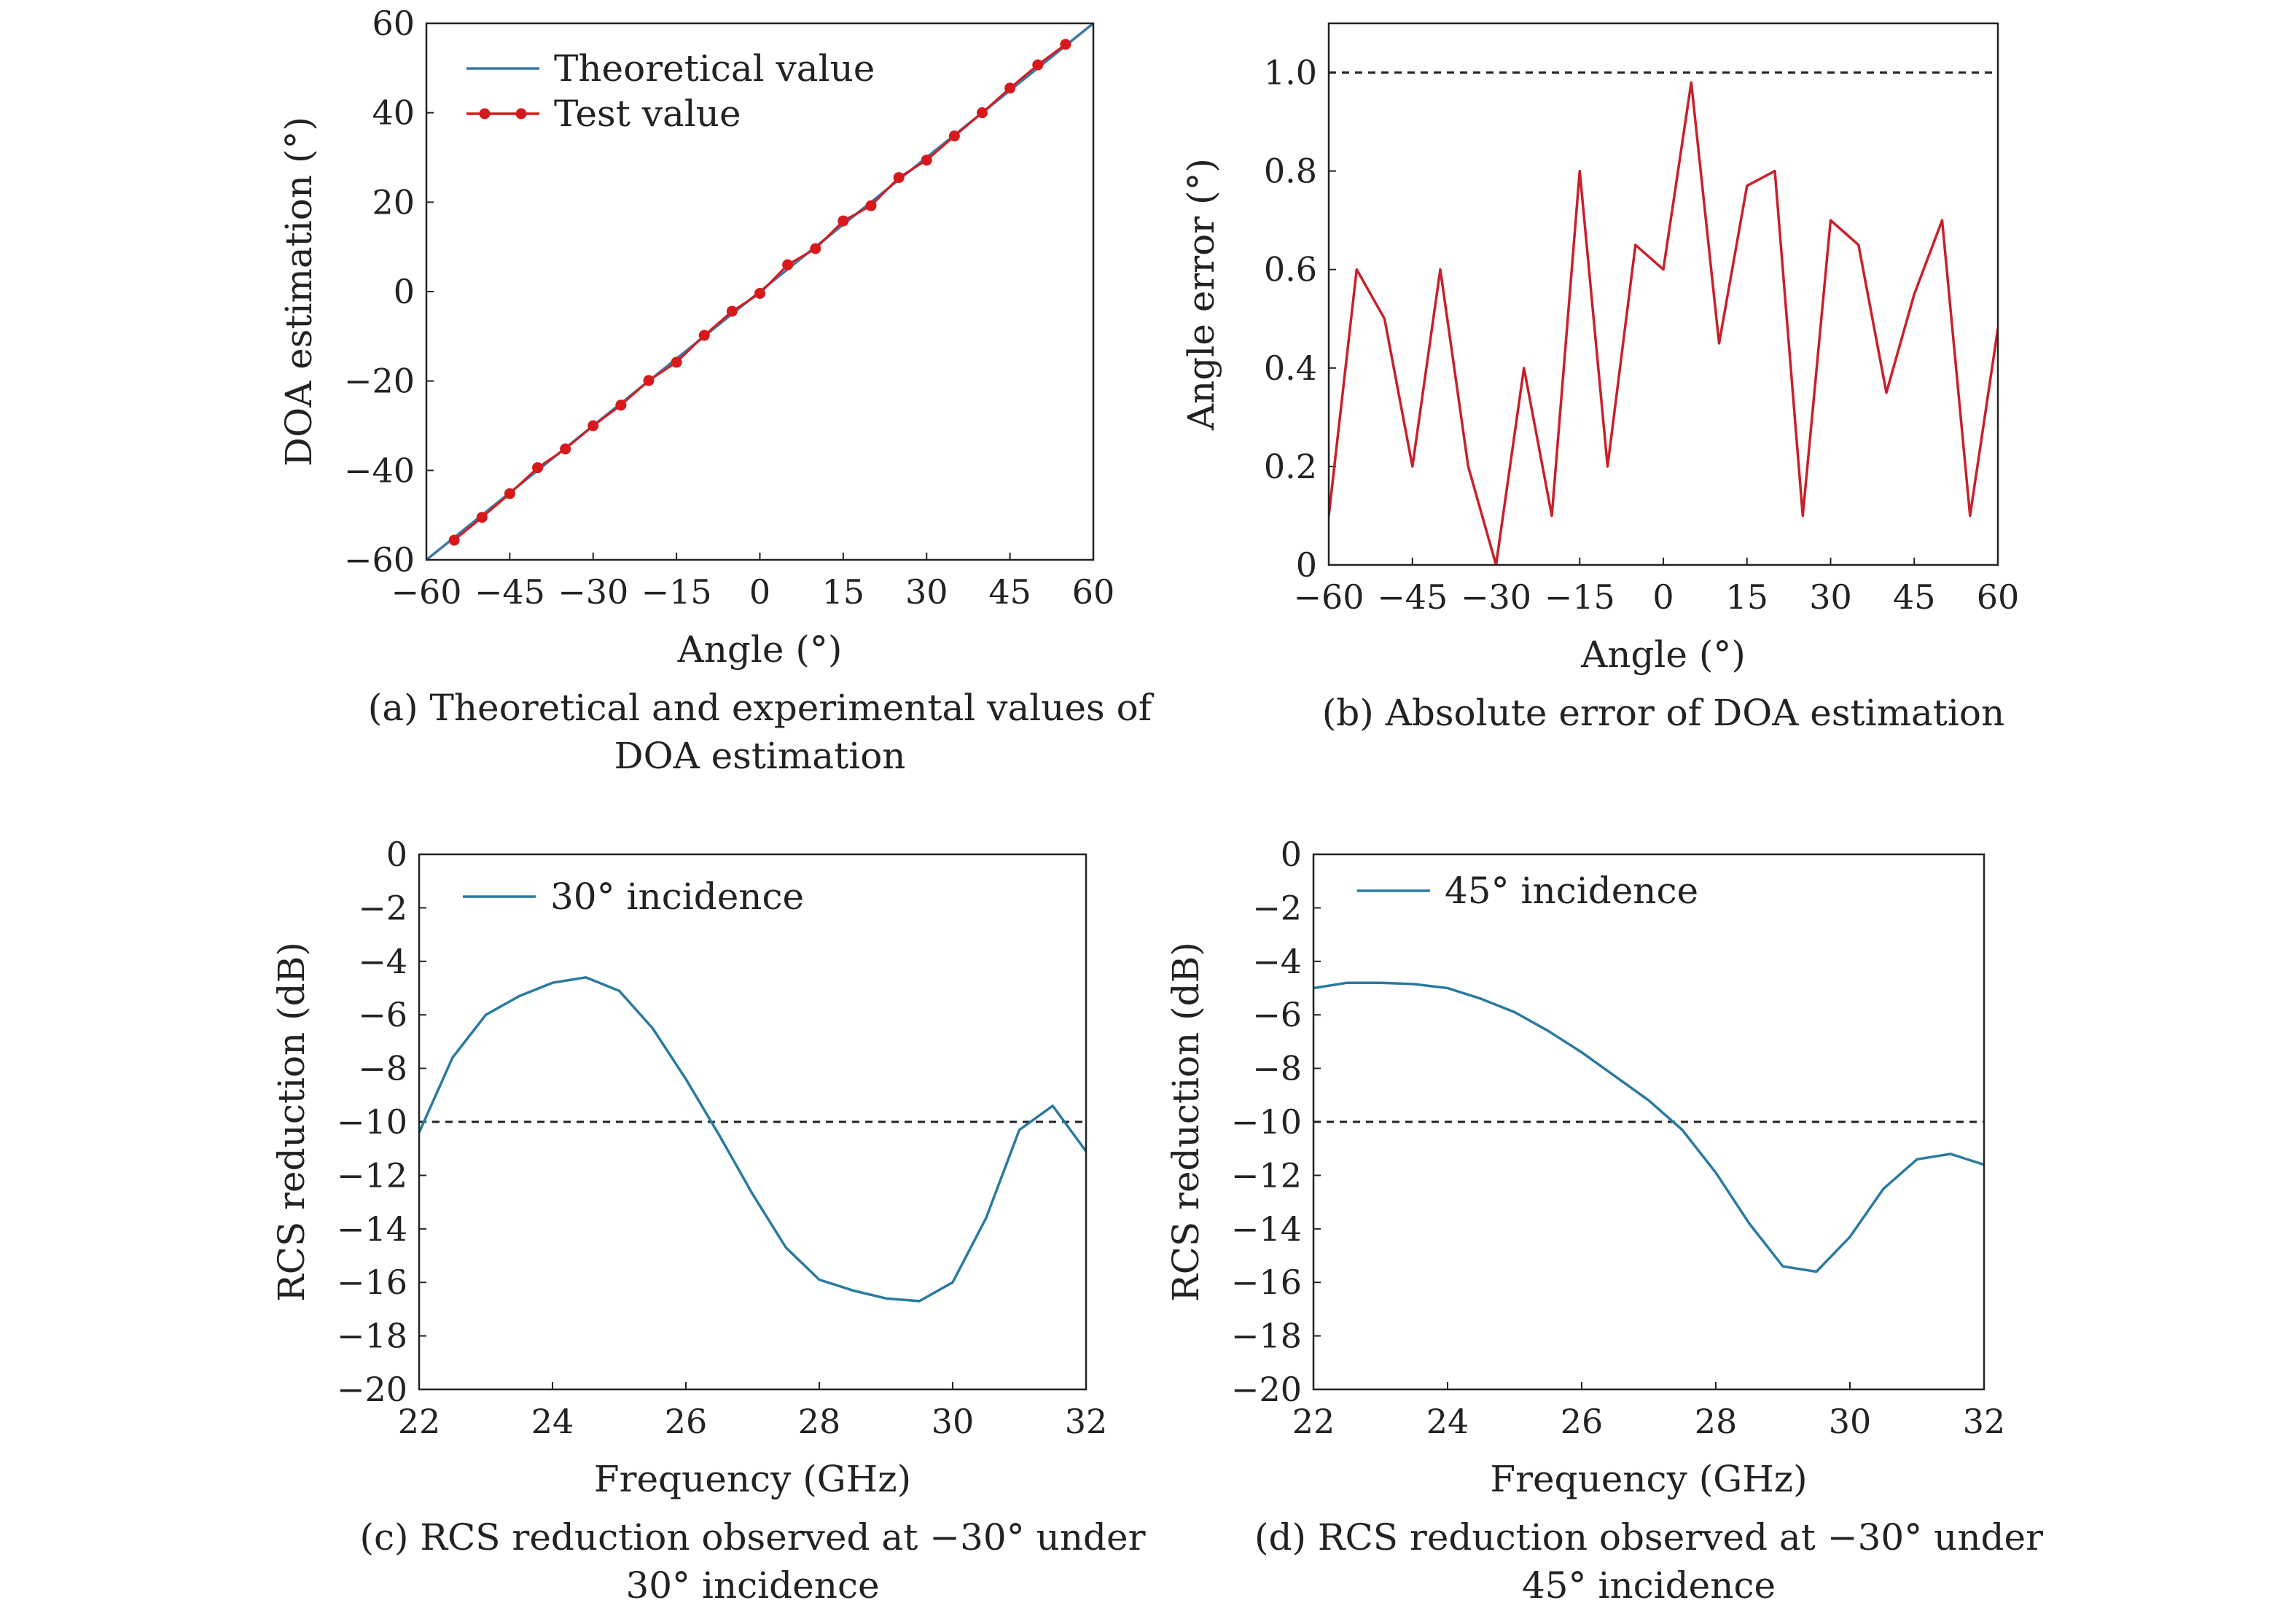  Describe the element at coordinates (752, 1537) in the screenshot. I see `panel-caption: (c) RCS reduction observed at −30° under` at that location.